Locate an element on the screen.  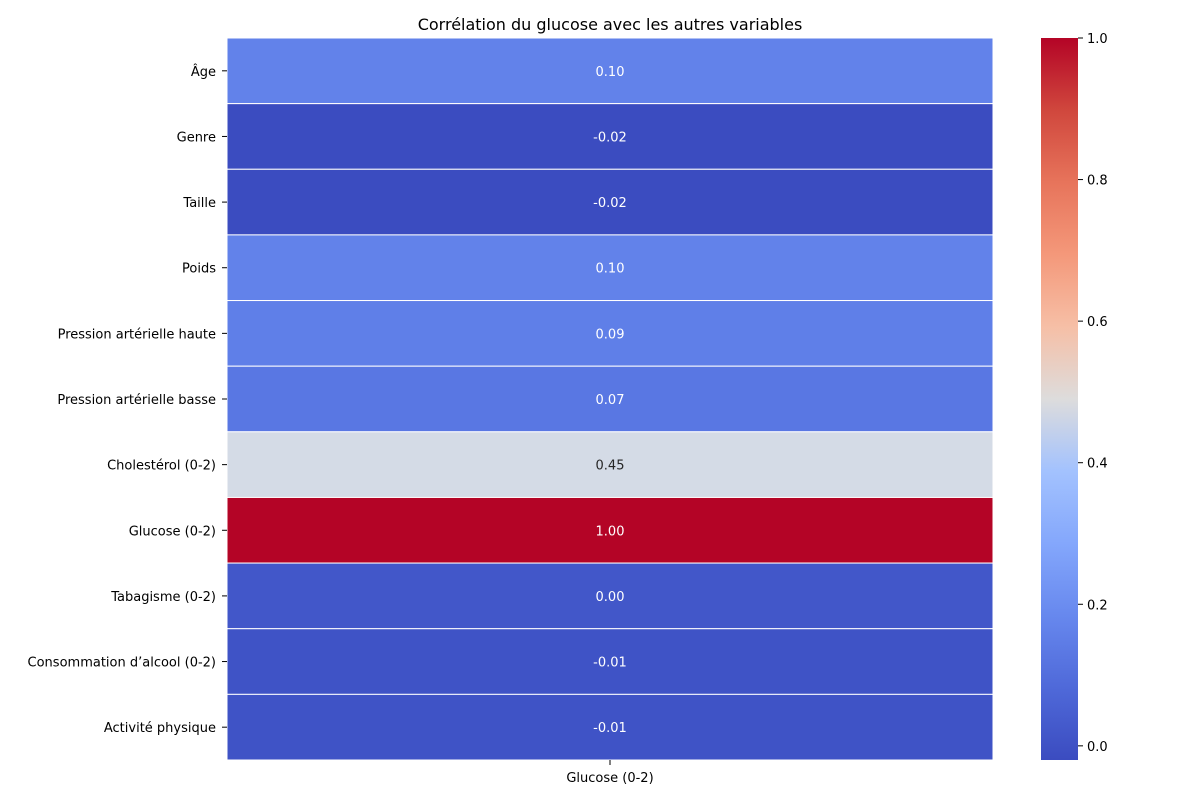
row-label: Âge is located at coordinates (203, 72).